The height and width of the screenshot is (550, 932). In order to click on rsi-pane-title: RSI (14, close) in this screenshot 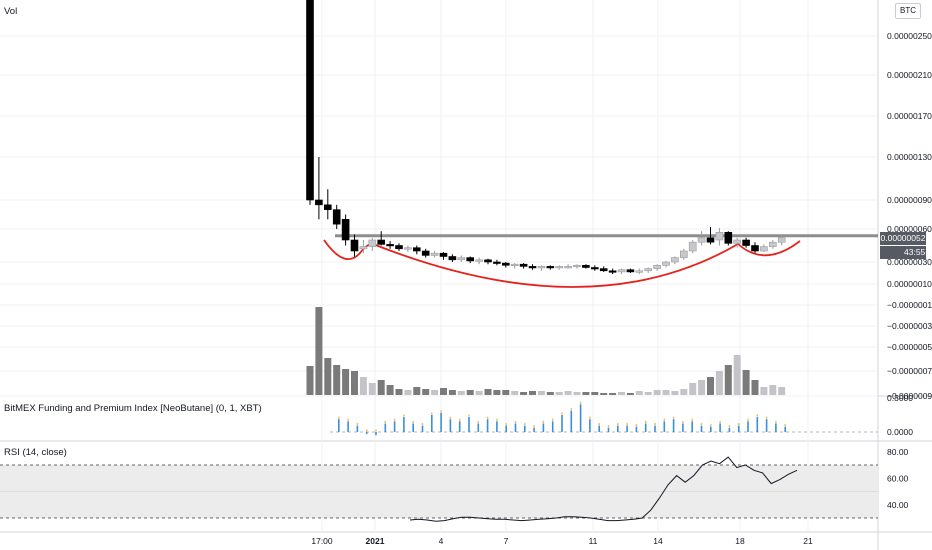, I will do `click(35, 452)`.